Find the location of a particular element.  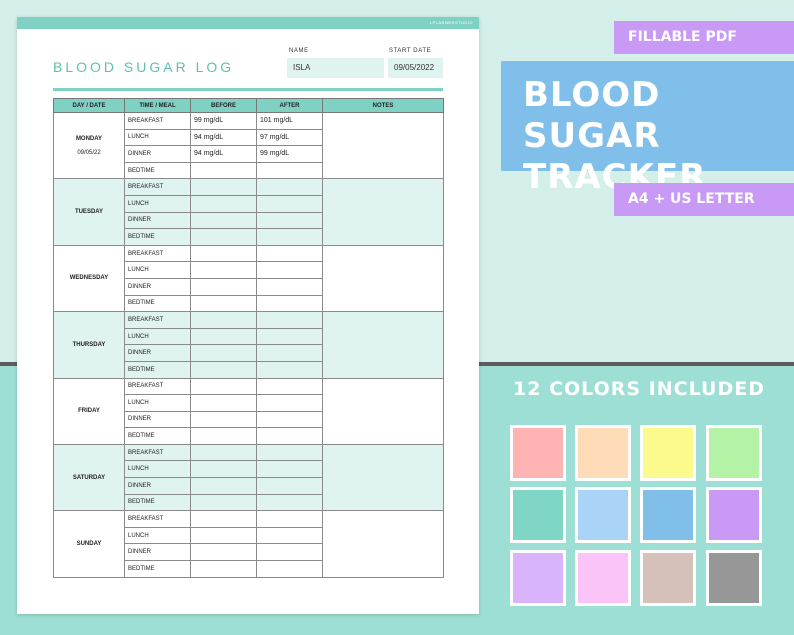

day-date: 09/05/22 is located at coordinates (89, 152).